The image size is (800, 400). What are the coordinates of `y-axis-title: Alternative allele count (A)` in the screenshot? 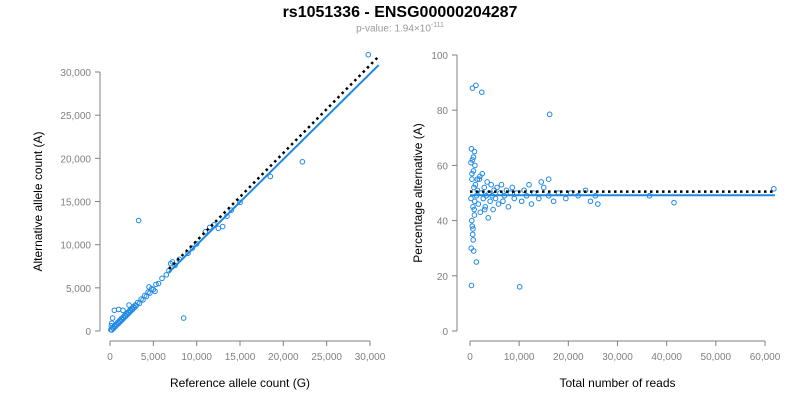 It's located at (38, 201).